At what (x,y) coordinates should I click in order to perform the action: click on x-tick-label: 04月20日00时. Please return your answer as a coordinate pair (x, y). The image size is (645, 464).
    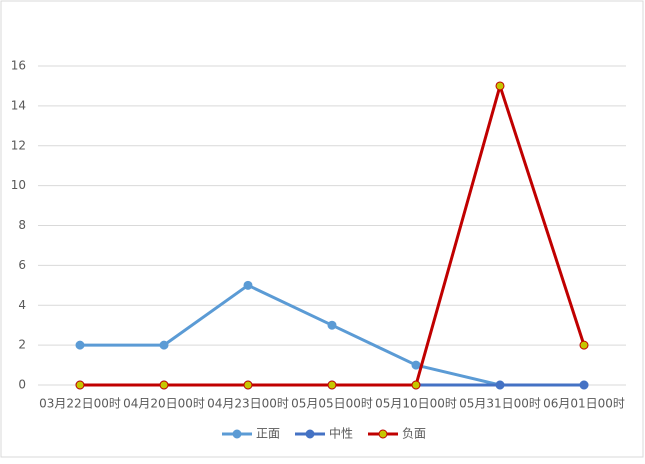
    Looking at the image, I should click on (164, 404).